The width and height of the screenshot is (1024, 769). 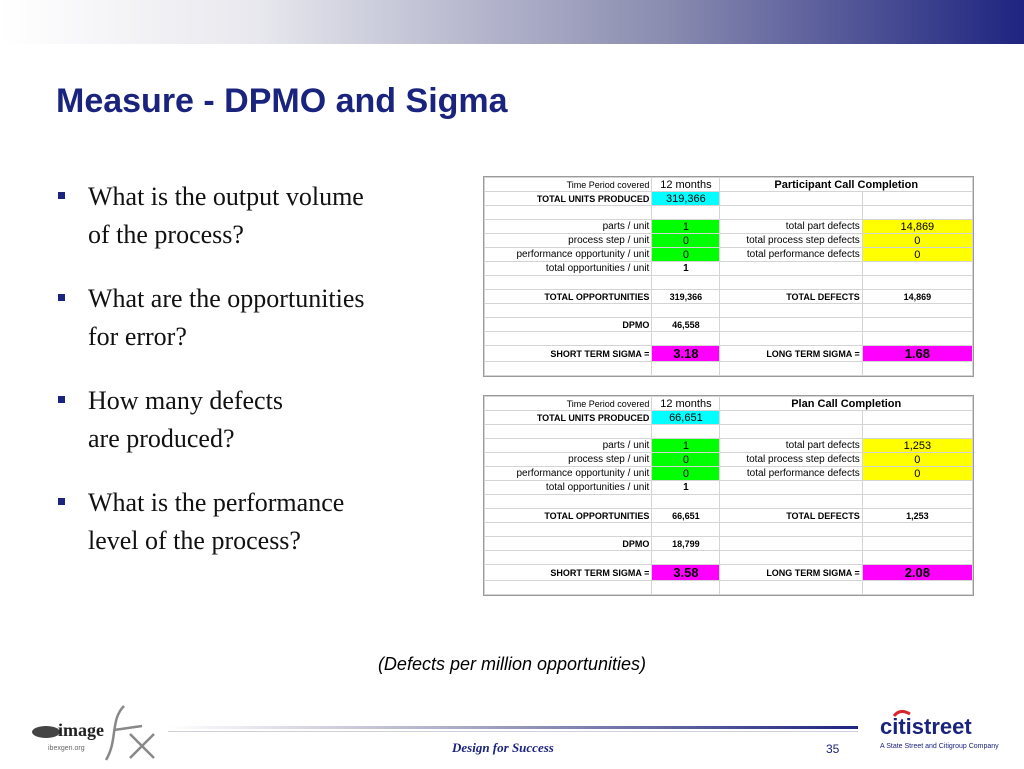 I want to click on imagefx-logo: image ibexgen.org fx, so click(x=95, y=732).